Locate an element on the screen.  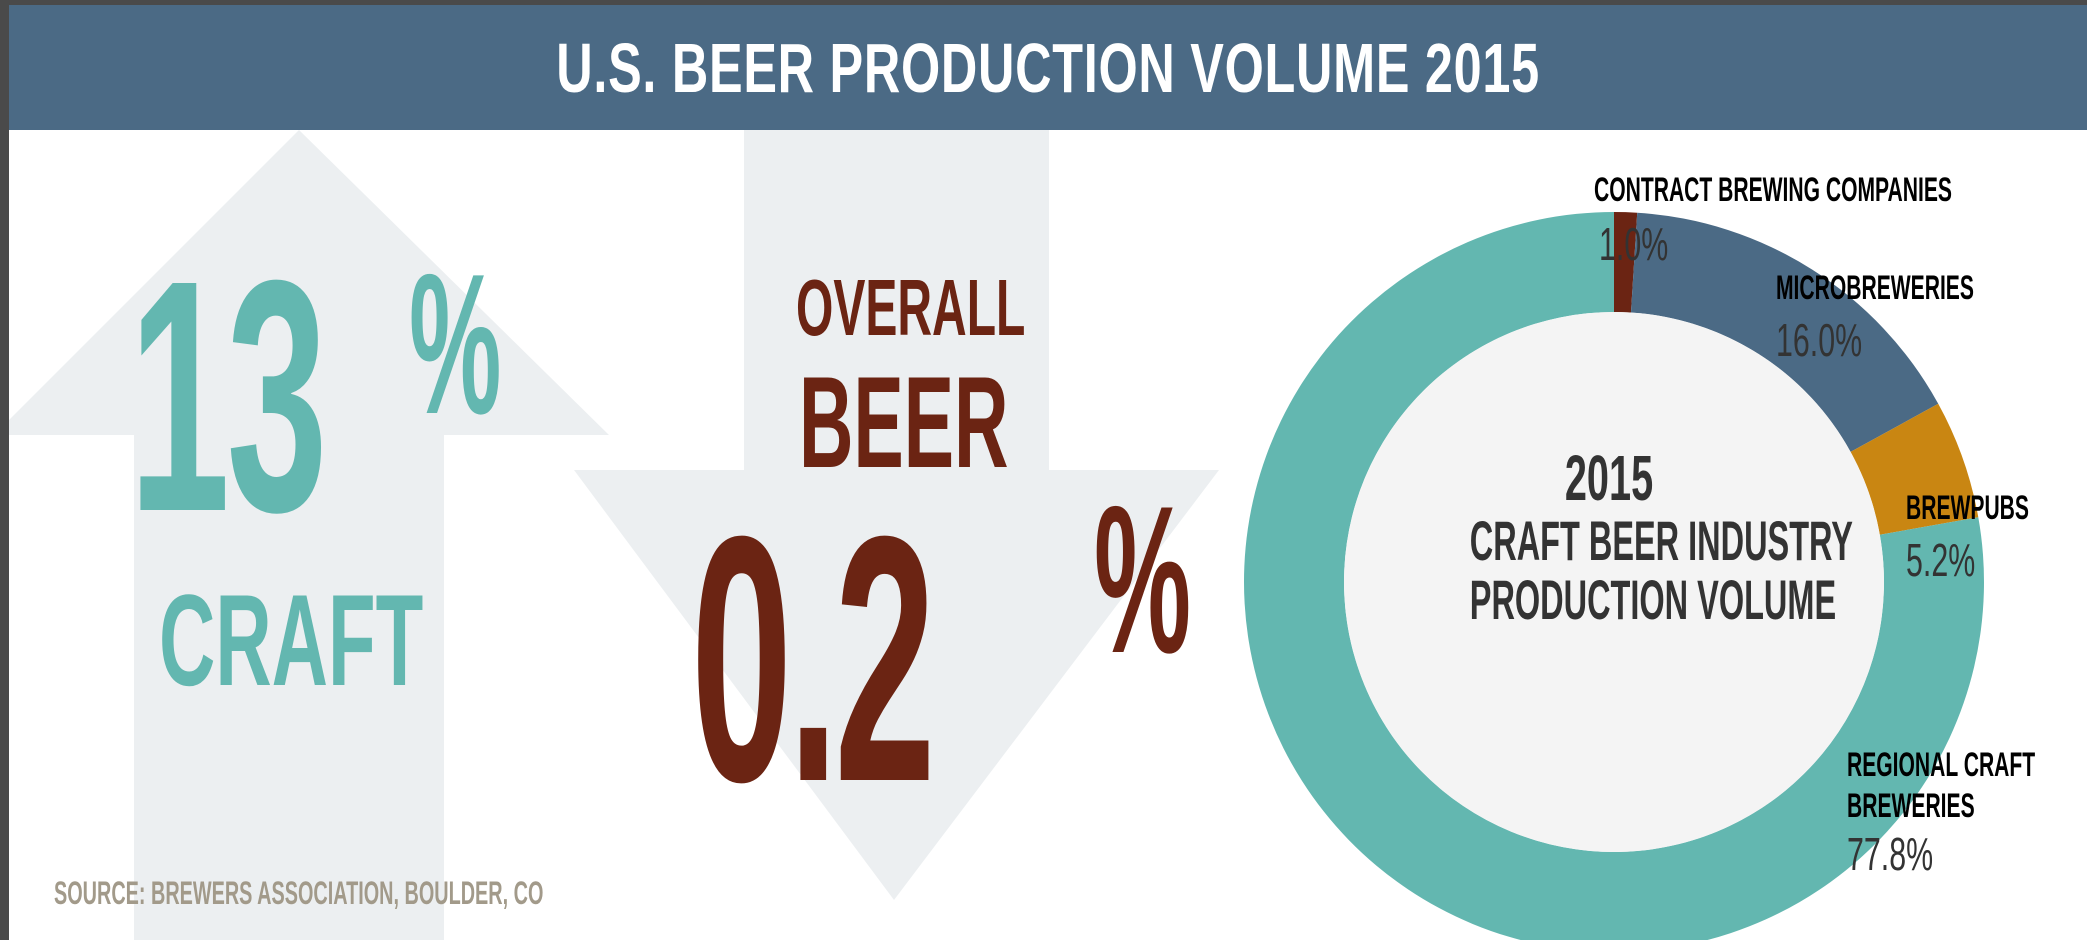
craft-percent-sign: % is located at coordinates (455, 344).